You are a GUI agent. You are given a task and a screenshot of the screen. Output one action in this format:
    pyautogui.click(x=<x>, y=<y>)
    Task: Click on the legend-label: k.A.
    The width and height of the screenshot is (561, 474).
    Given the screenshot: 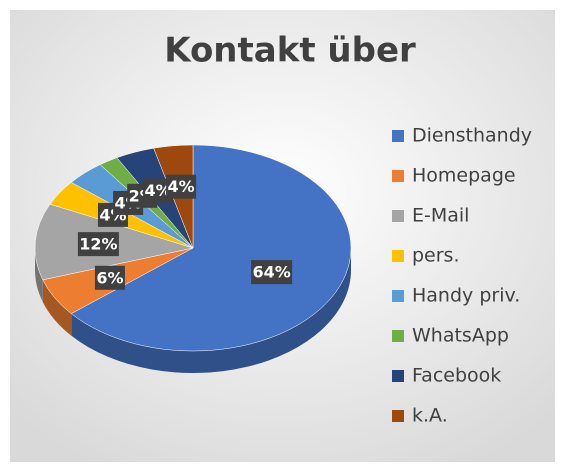 What is the action you would take?
    pyautogui.click(x=430, y=416)
    